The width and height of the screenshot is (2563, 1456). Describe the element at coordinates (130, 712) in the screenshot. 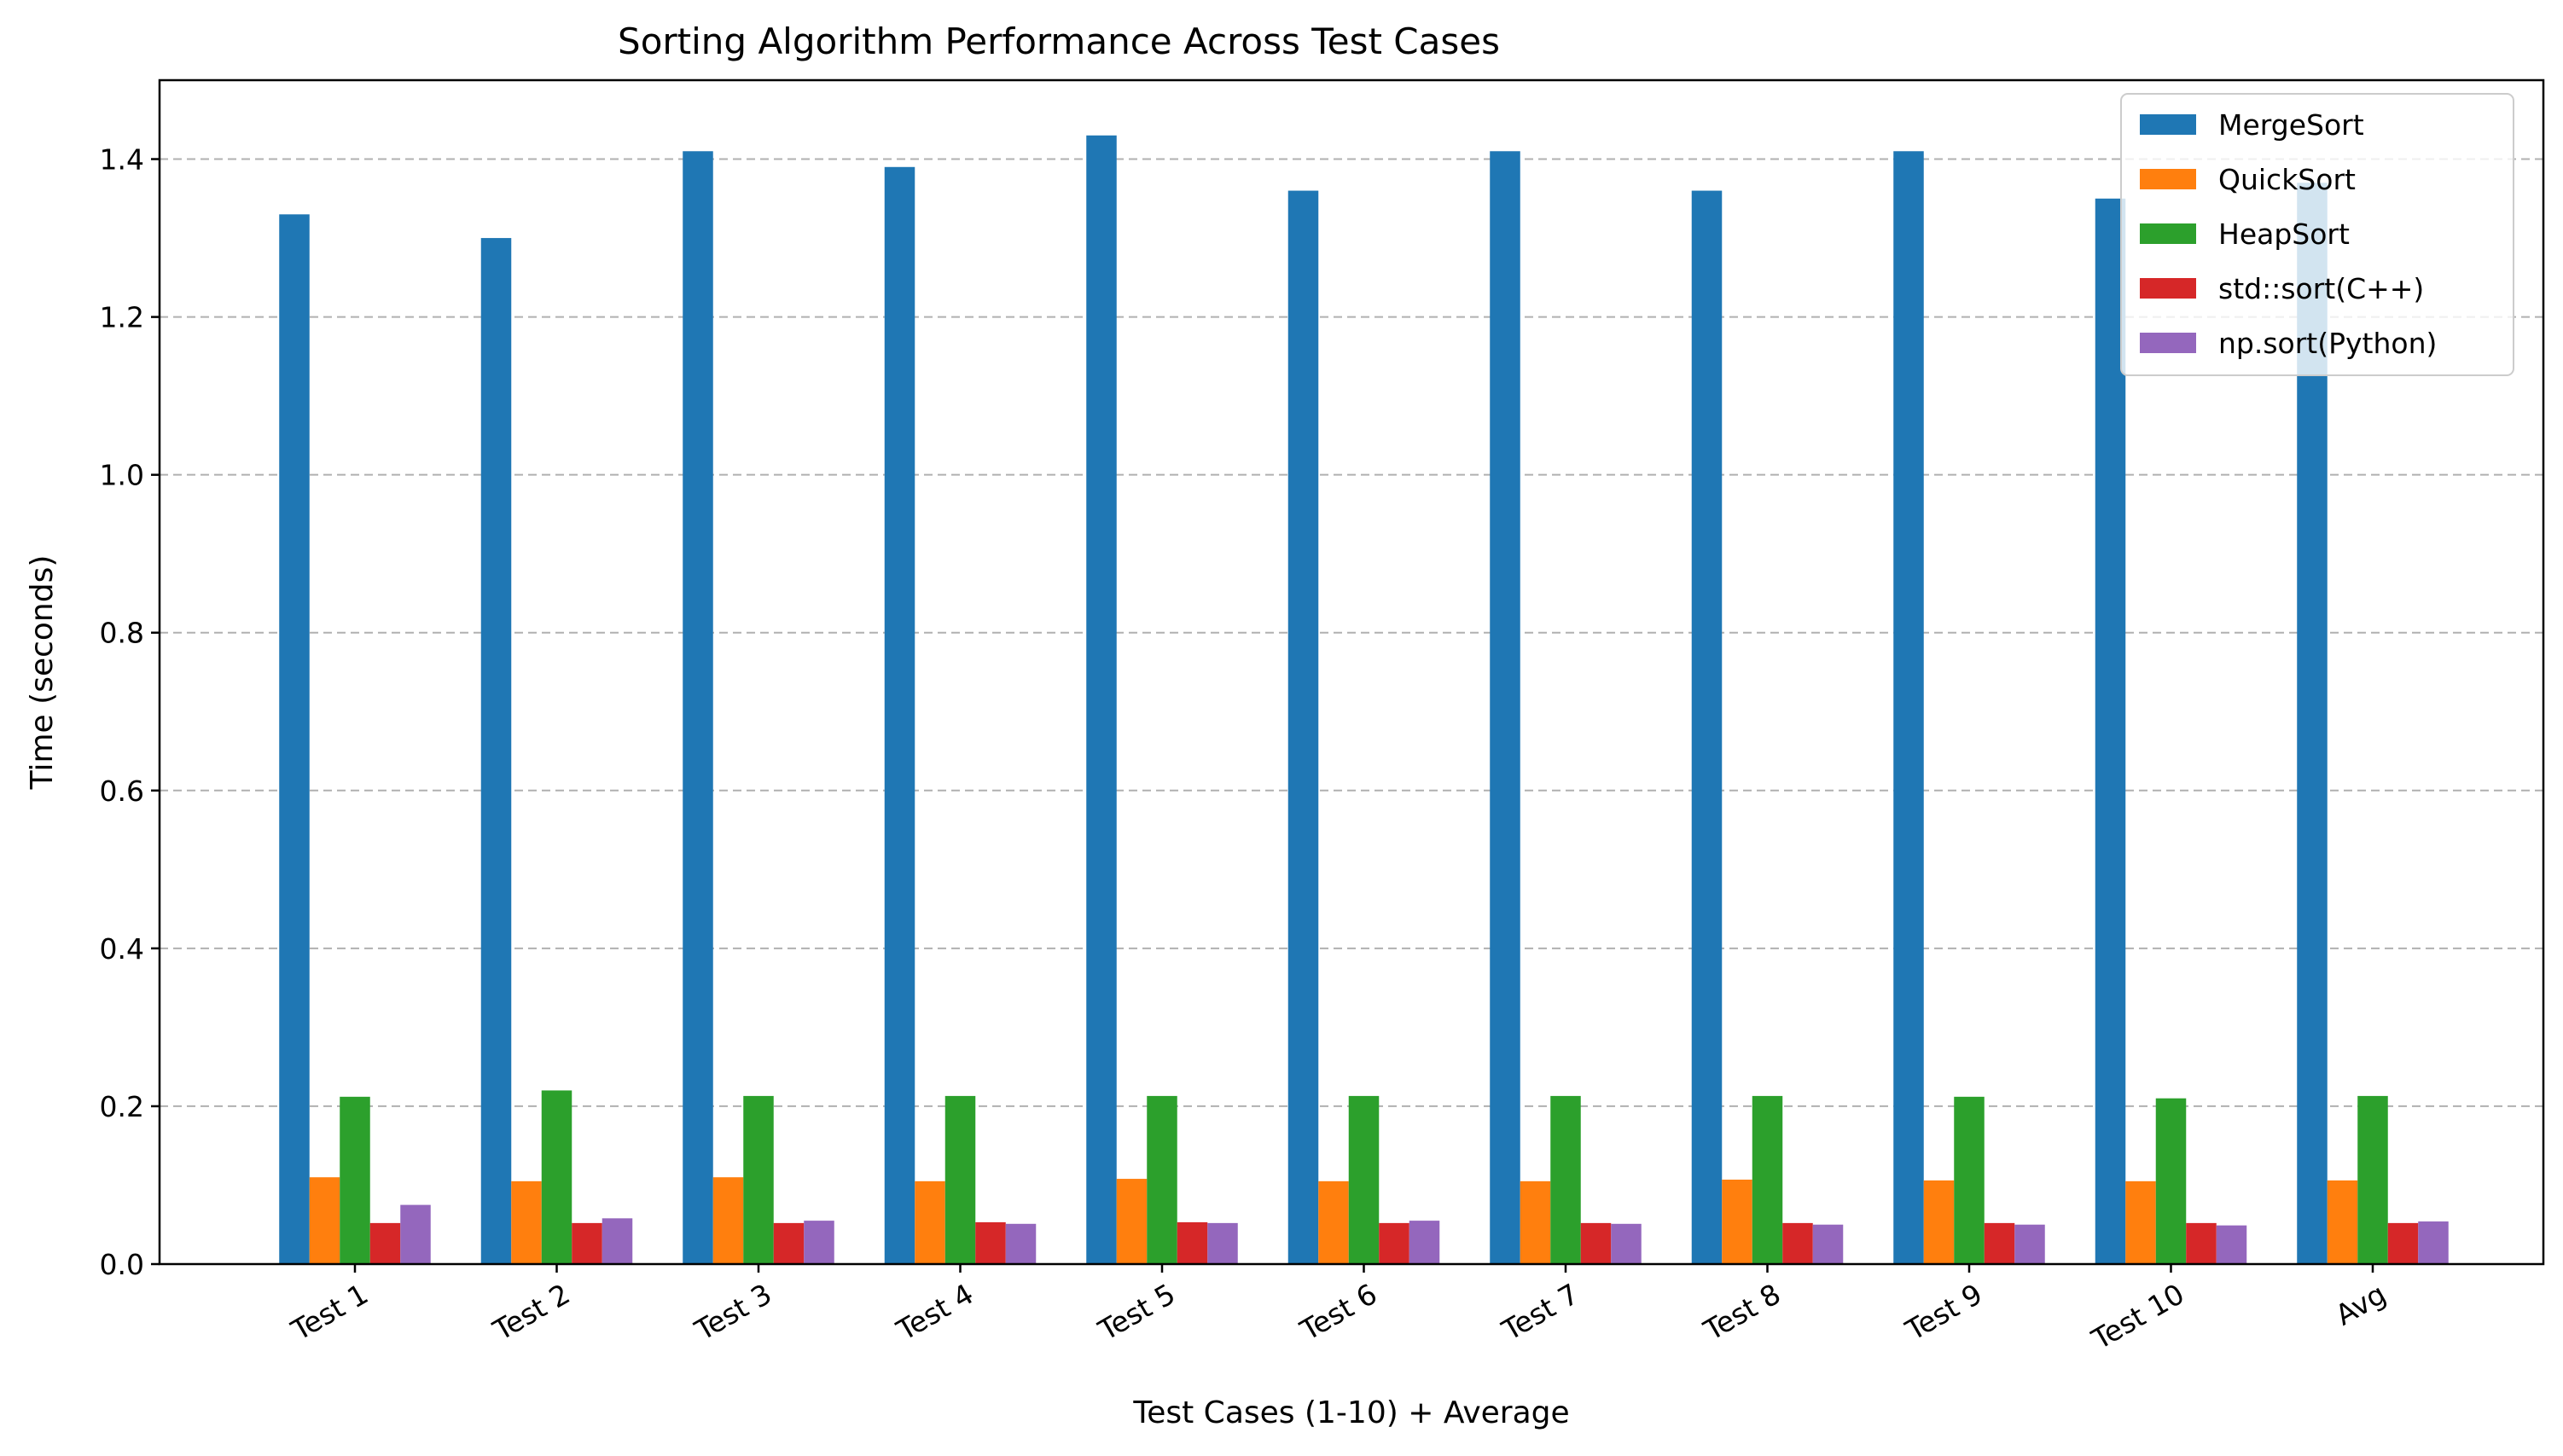

I see `y-axis: 0.0 0.2 0.4 0.6 0.8 1.0 1.2 1.4` at that location.